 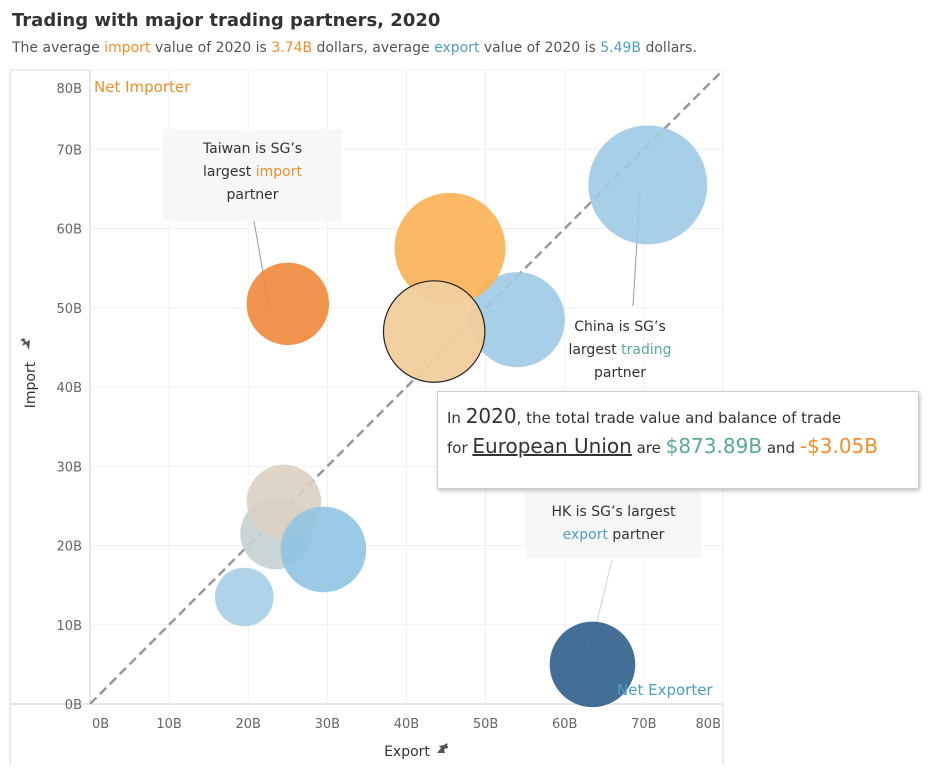 I want to click on annotation-line: HK is SG’s largest, so click(x=613, y=512).